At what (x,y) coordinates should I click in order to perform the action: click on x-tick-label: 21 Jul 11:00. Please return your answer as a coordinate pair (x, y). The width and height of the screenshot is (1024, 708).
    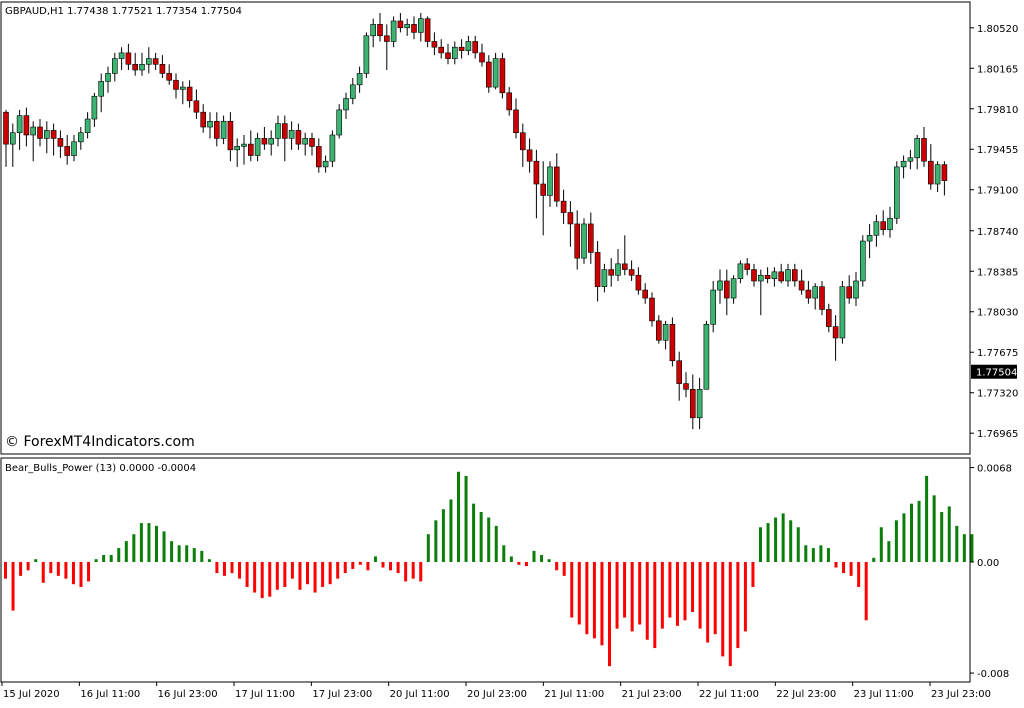
    Looking at the image, I should click on (574, 694).